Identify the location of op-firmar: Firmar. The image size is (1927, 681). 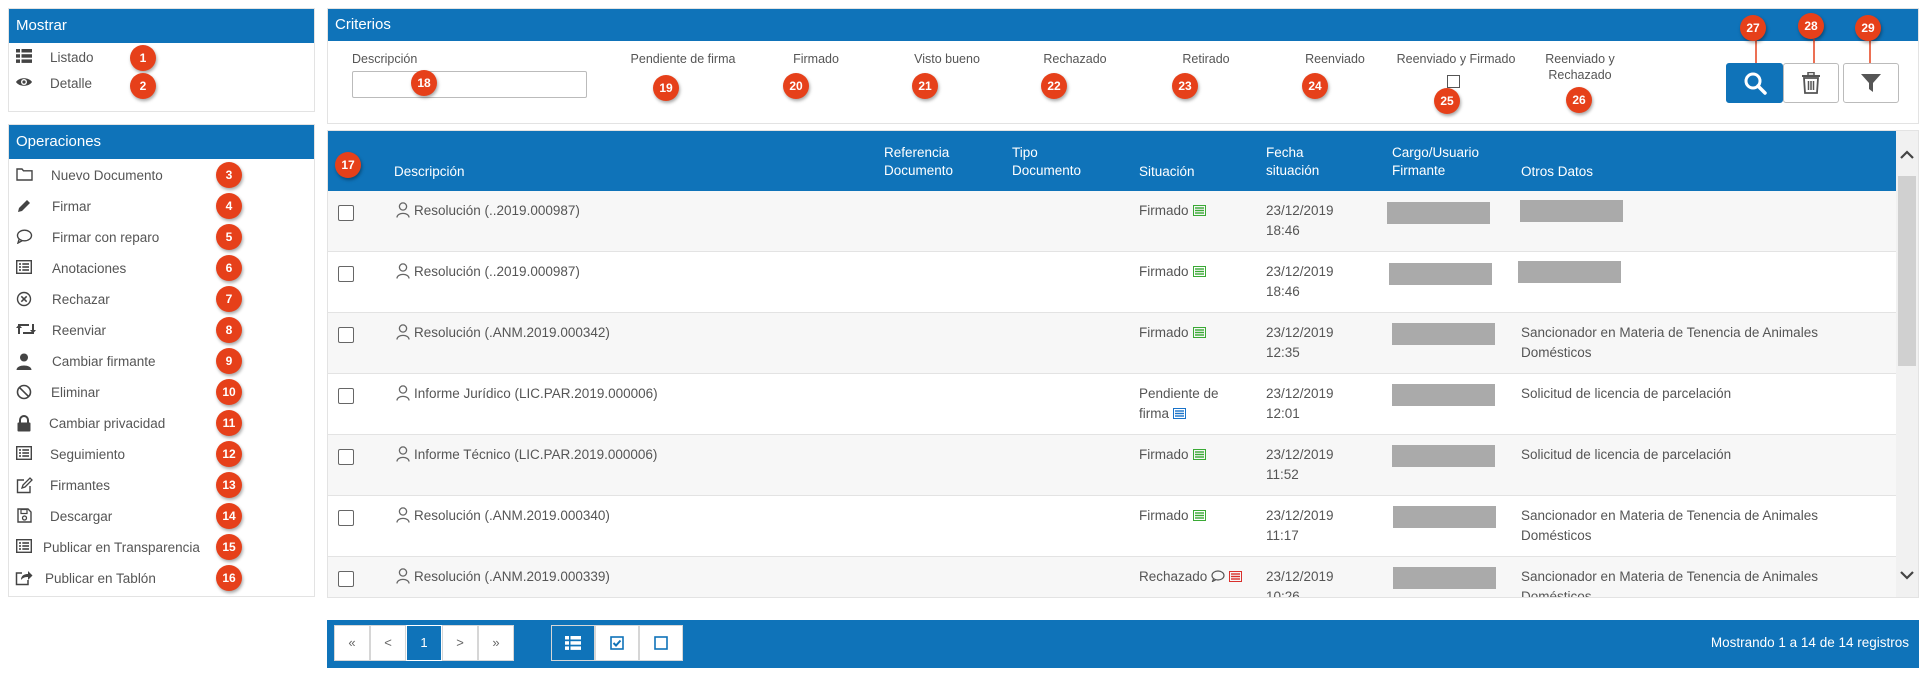
(159, 207).